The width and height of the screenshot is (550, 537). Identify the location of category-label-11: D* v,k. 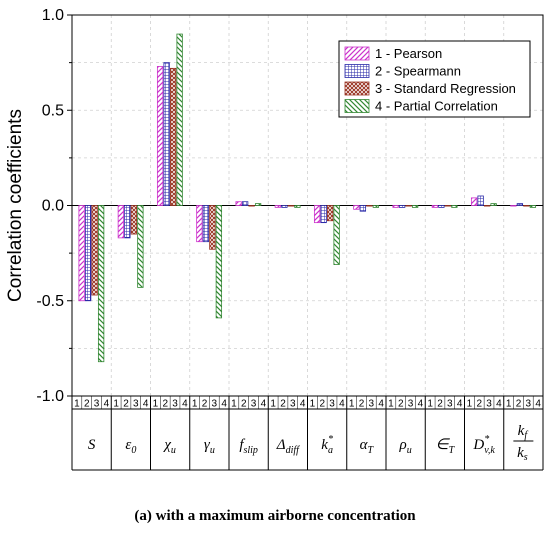
(483, 445).